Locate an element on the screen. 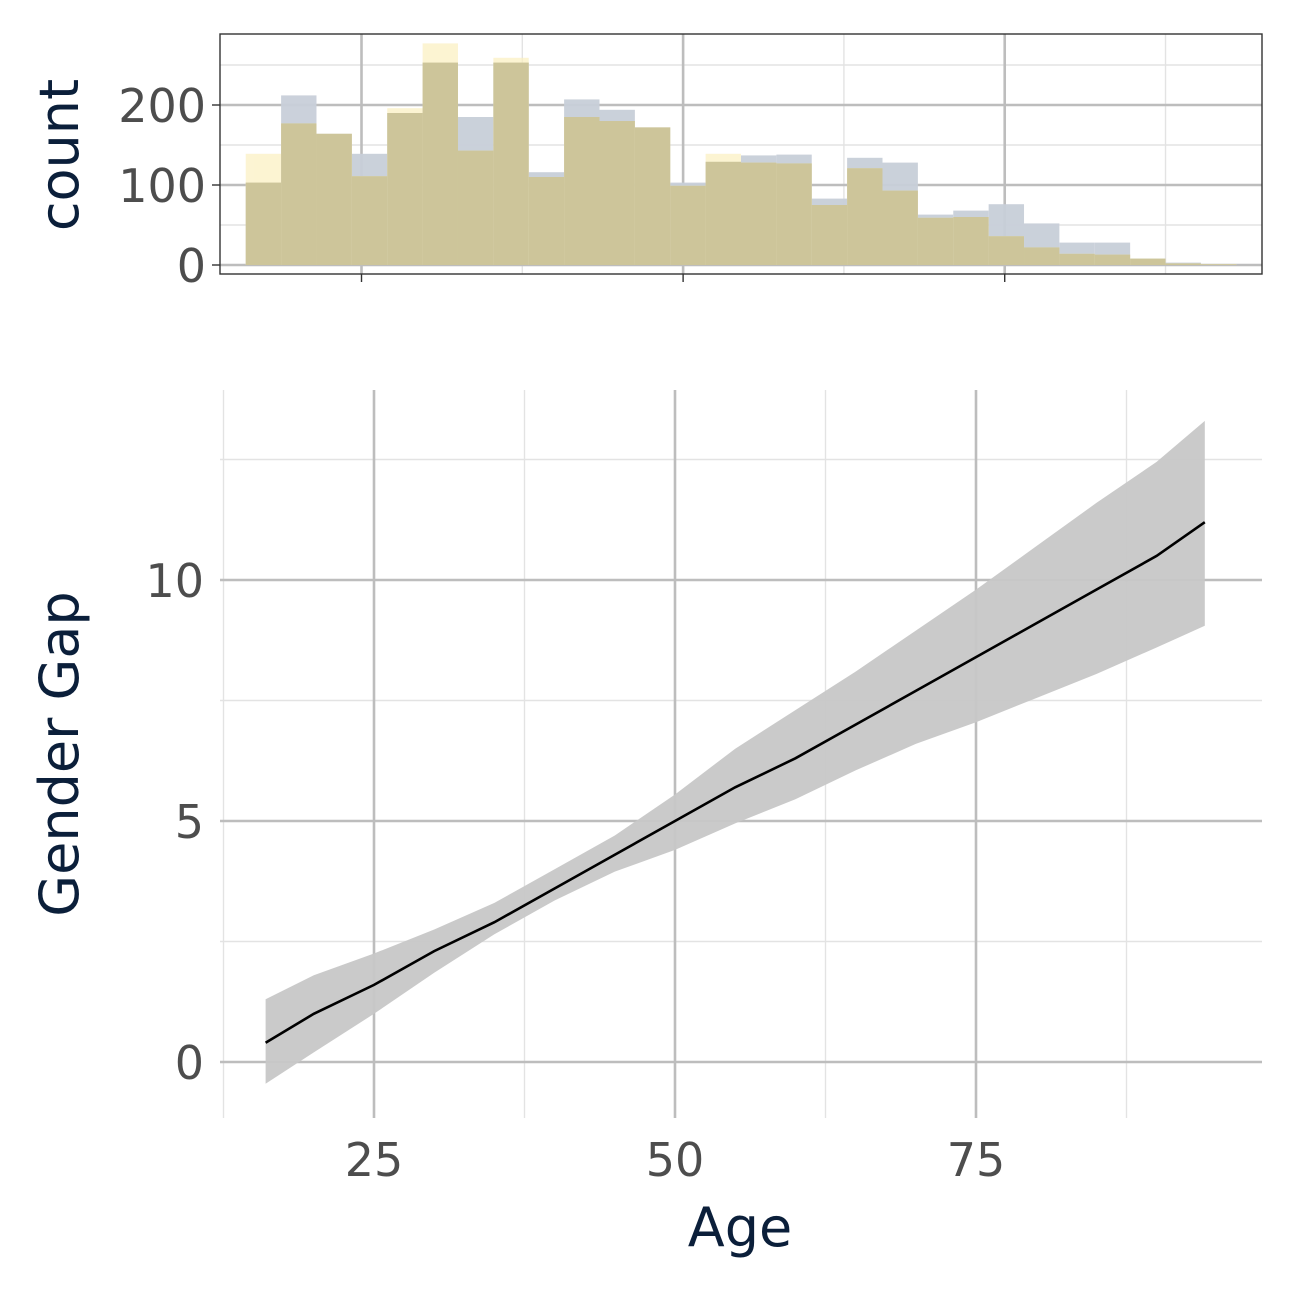 The image size is (1296, 1296). histogram-y-tick-label: 200 is located at coordinates (162, 106).